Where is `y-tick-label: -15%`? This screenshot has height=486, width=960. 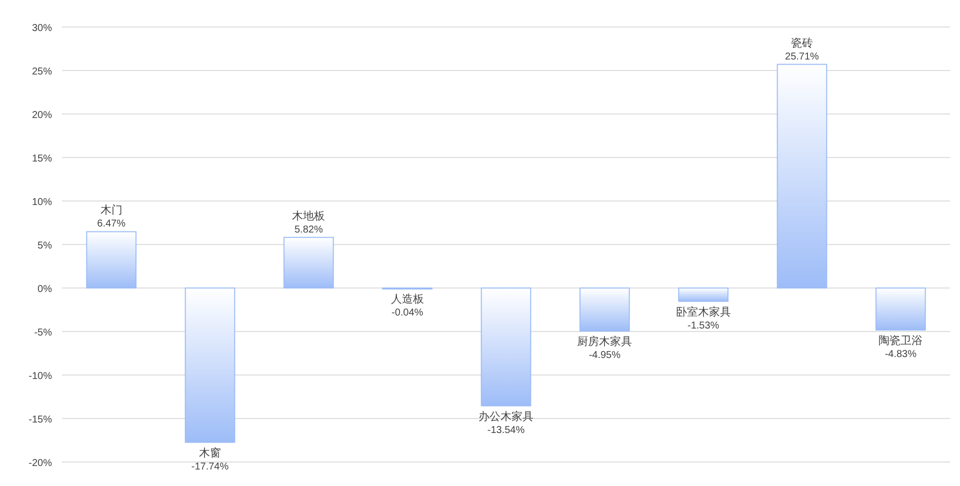
y-tick-label: -15% is located at coordinates (40, 420).